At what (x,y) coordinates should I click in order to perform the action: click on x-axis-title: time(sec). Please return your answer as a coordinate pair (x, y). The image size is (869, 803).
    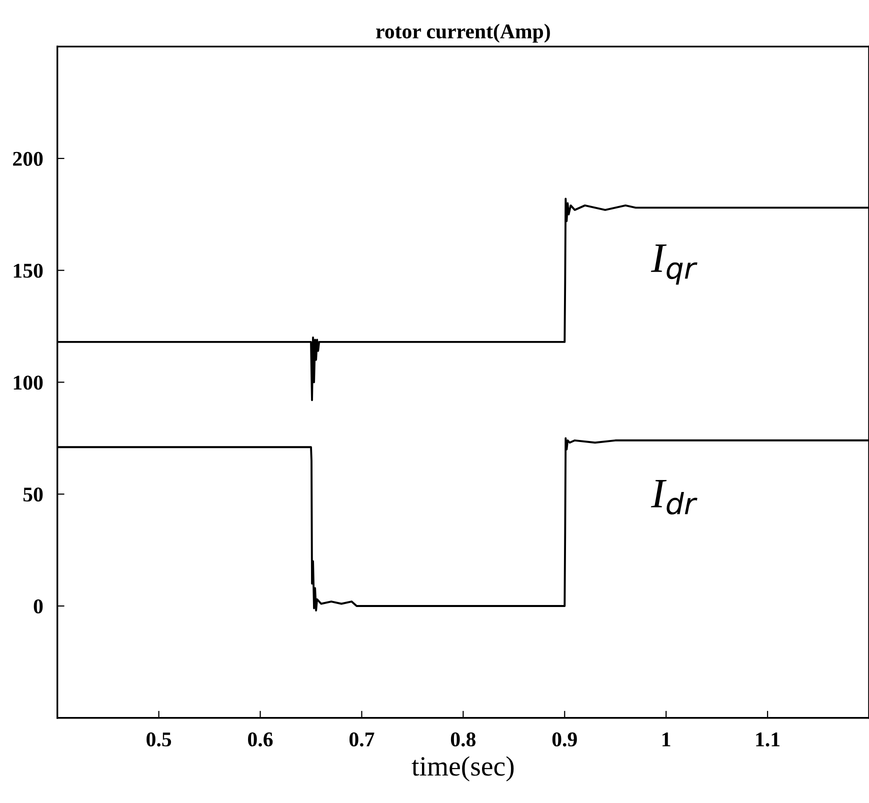
    Looking at the image, I should click on (463, 769).